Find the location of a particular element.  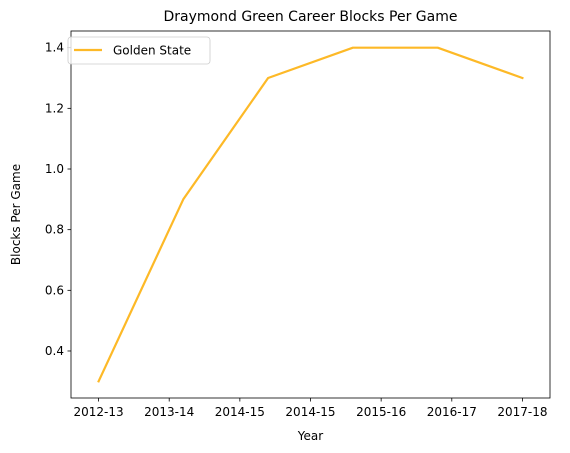

y-tick-label: 0.4 is located at coordinates (54, 351).